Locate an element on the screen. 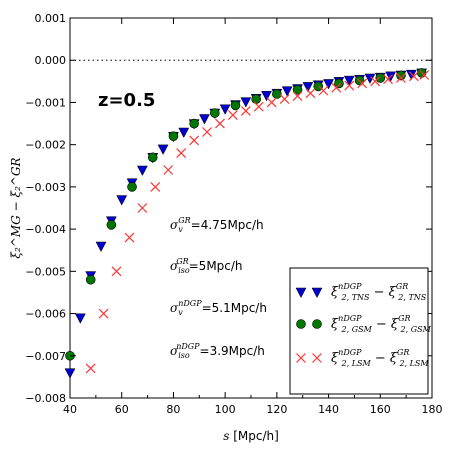 The width and height of the screenshot is (452, 463). y-tick-label: −0.001 is located at coordinates (45, 102).